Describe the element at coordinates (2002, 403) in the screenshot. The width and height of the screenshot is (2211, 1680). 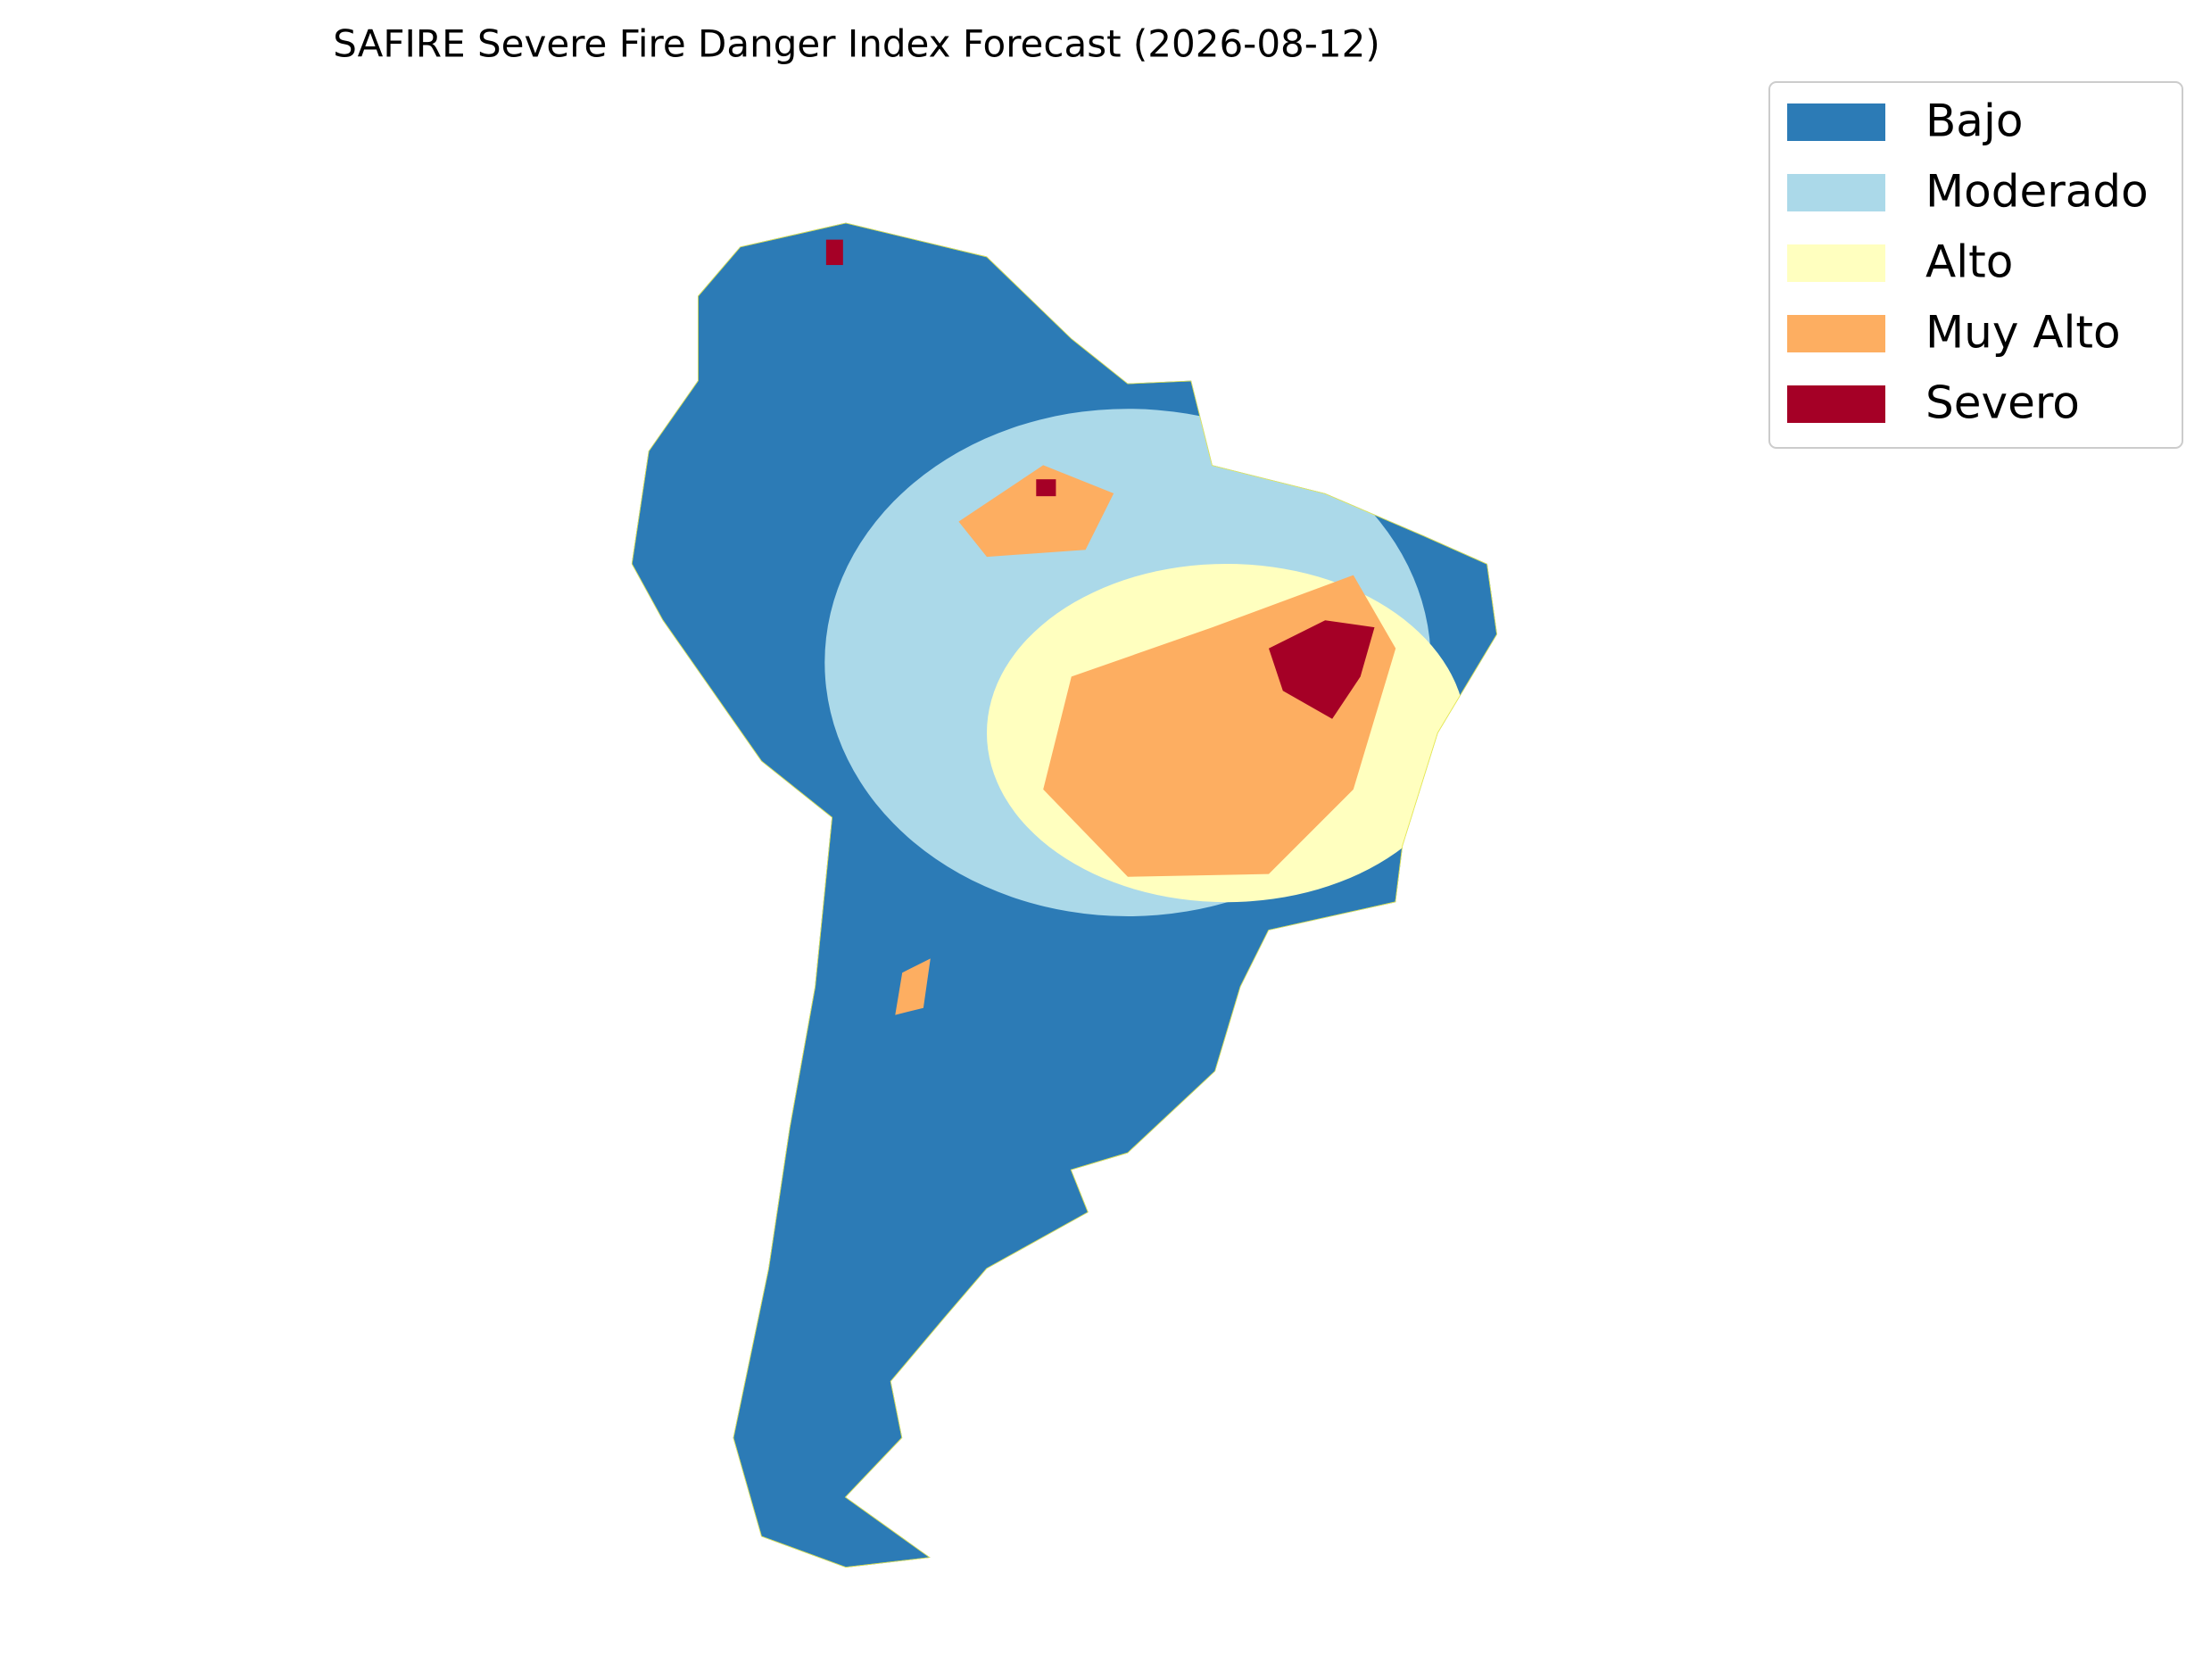
I see `legend-label: Severo` at that location.